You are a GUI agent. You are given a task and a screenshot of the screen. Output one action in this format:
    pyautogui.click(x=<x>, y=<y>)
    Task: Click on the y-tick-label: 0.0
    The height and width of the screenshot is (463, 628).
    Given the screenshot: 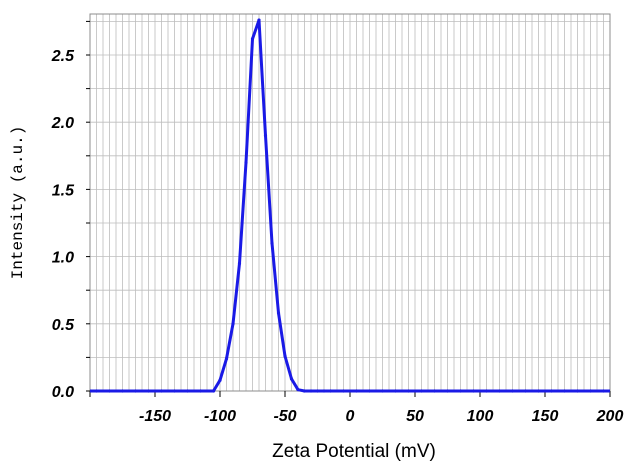 What is the action you would take?
    pyautogui.click(x=63, y=392)
    